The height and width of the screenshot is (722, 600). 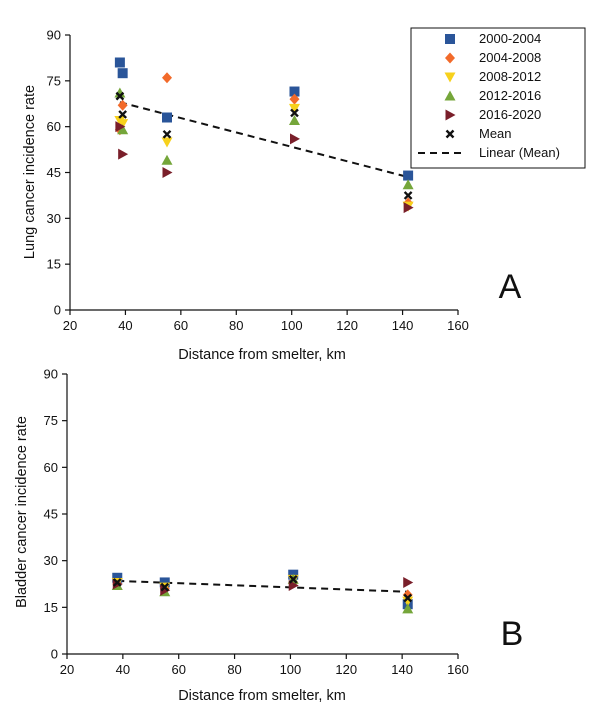 I want to click on legend-item-2004-2008: 2004-2008, so click(x=493, y=57).